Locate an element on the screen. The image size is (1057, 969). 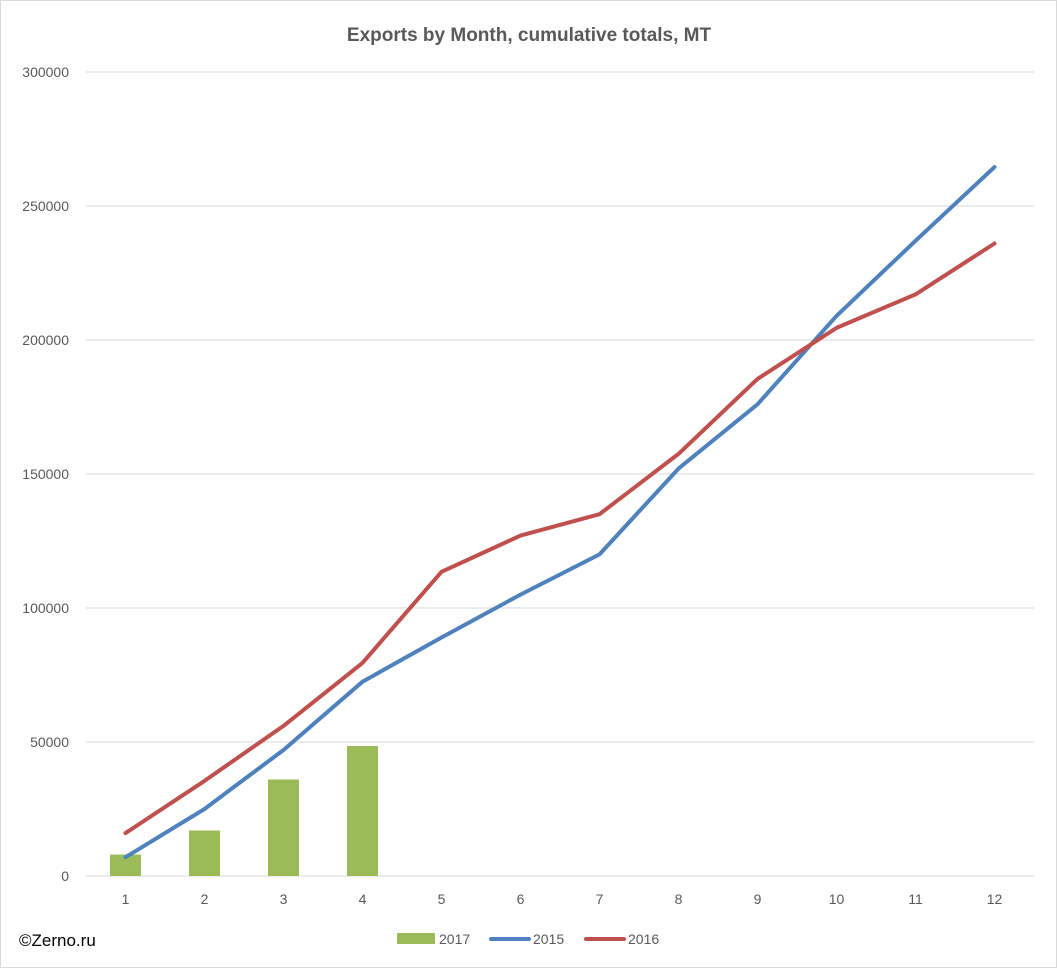
y-tick-label: 100000 is located at coordinates (45, 608).